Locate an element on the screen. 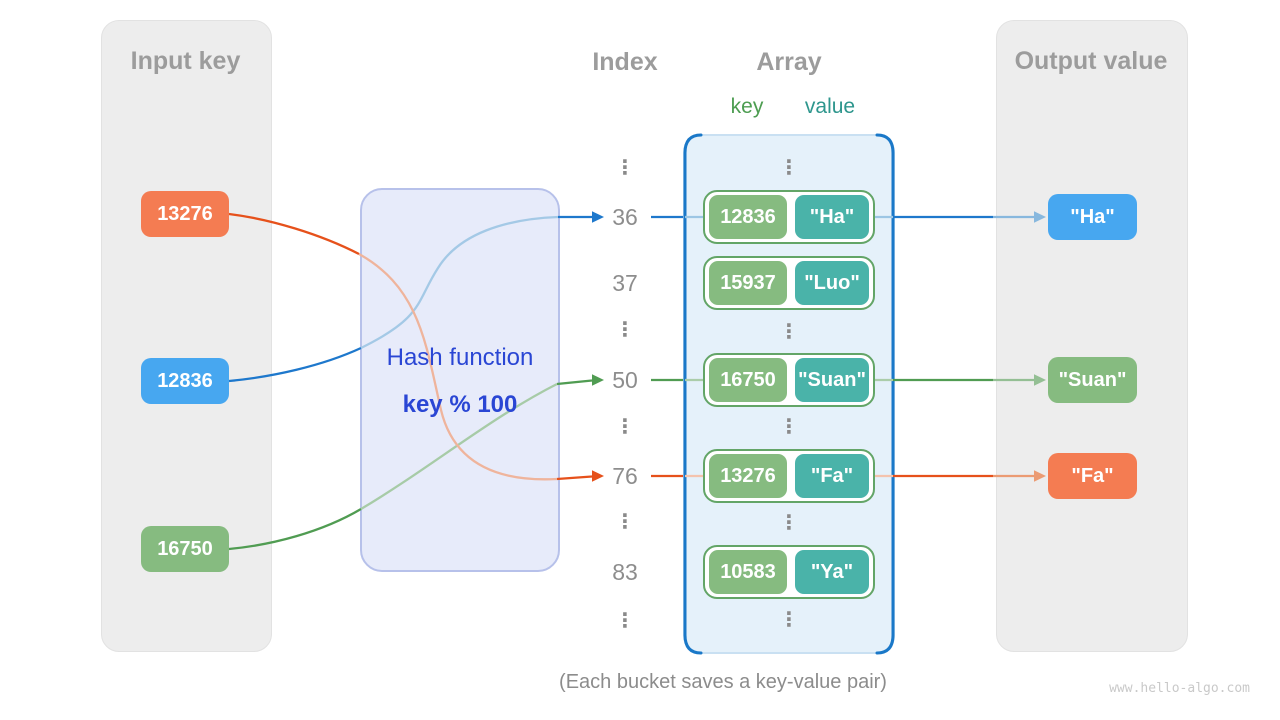 The width and height of the screenshot is (1280, 720). bucket-value: "Fa" is located at coordinates (832, 476).